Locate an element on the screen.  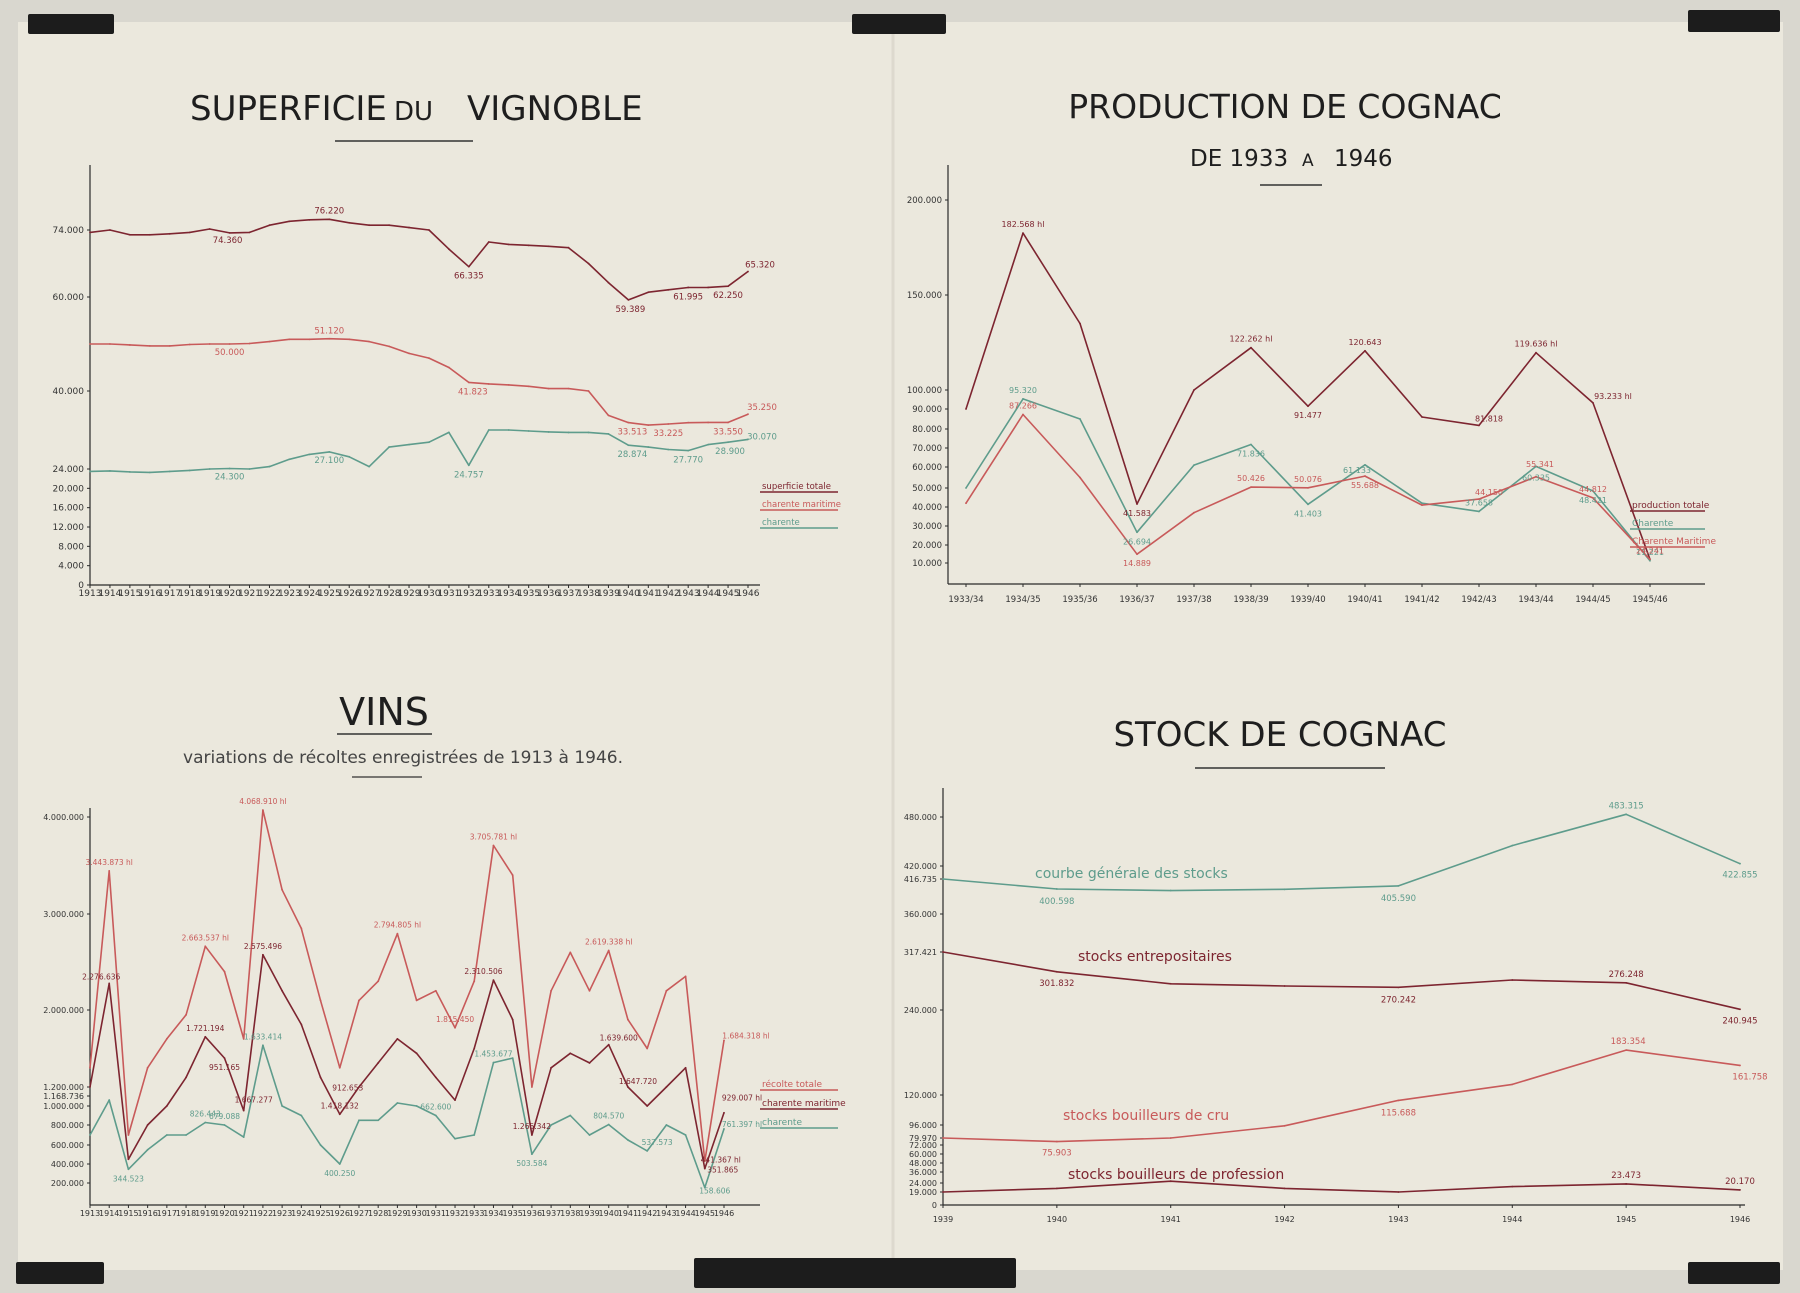
production-data-label: 122.262 hl is located at coordinates (1251, 339).